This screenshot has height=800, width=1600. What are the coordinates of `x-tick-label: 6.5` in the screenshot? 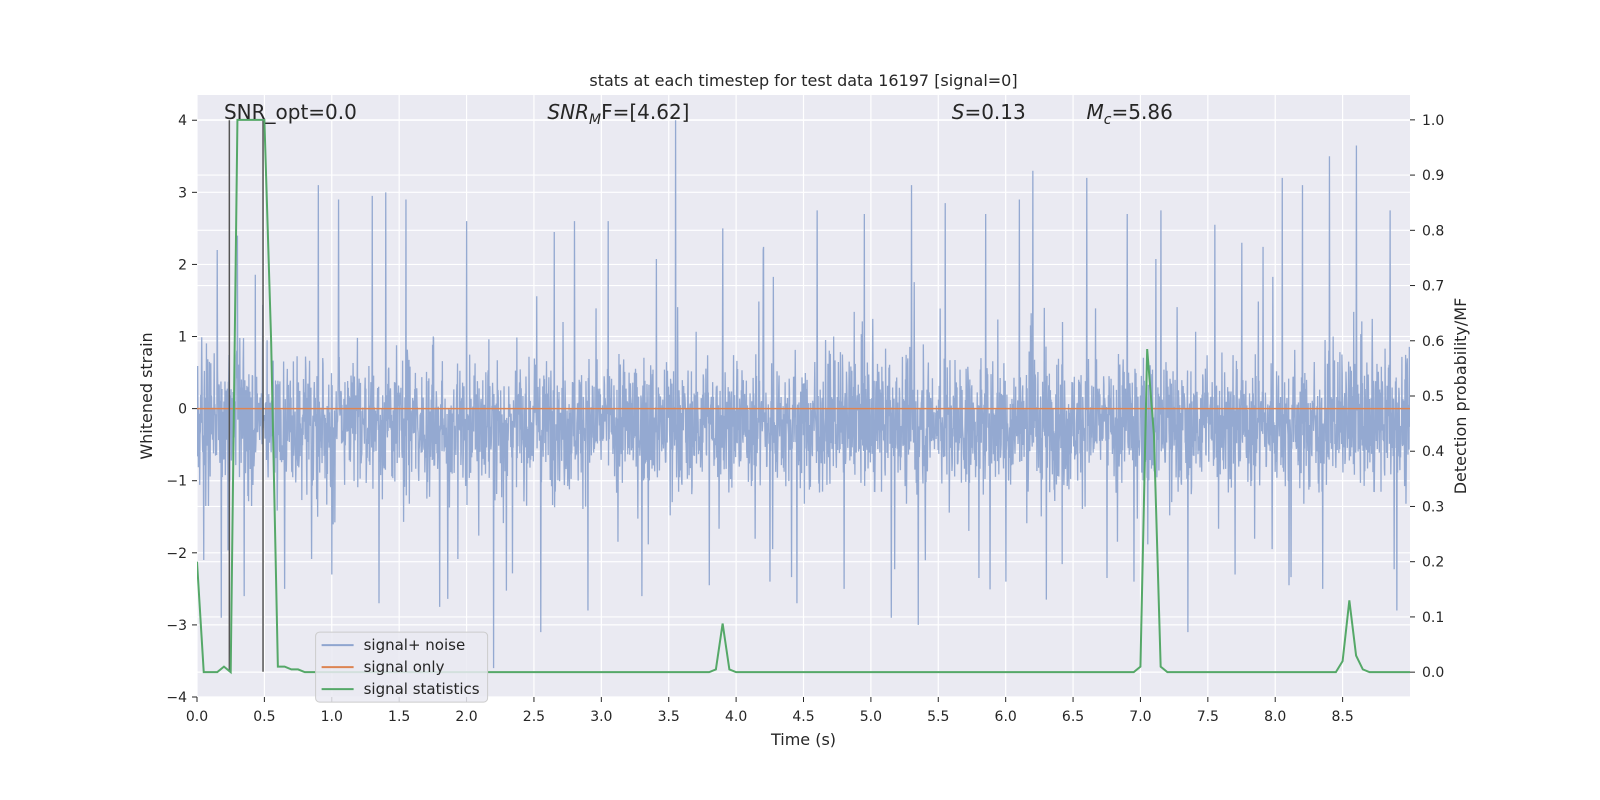 It's located at (1073, 717).